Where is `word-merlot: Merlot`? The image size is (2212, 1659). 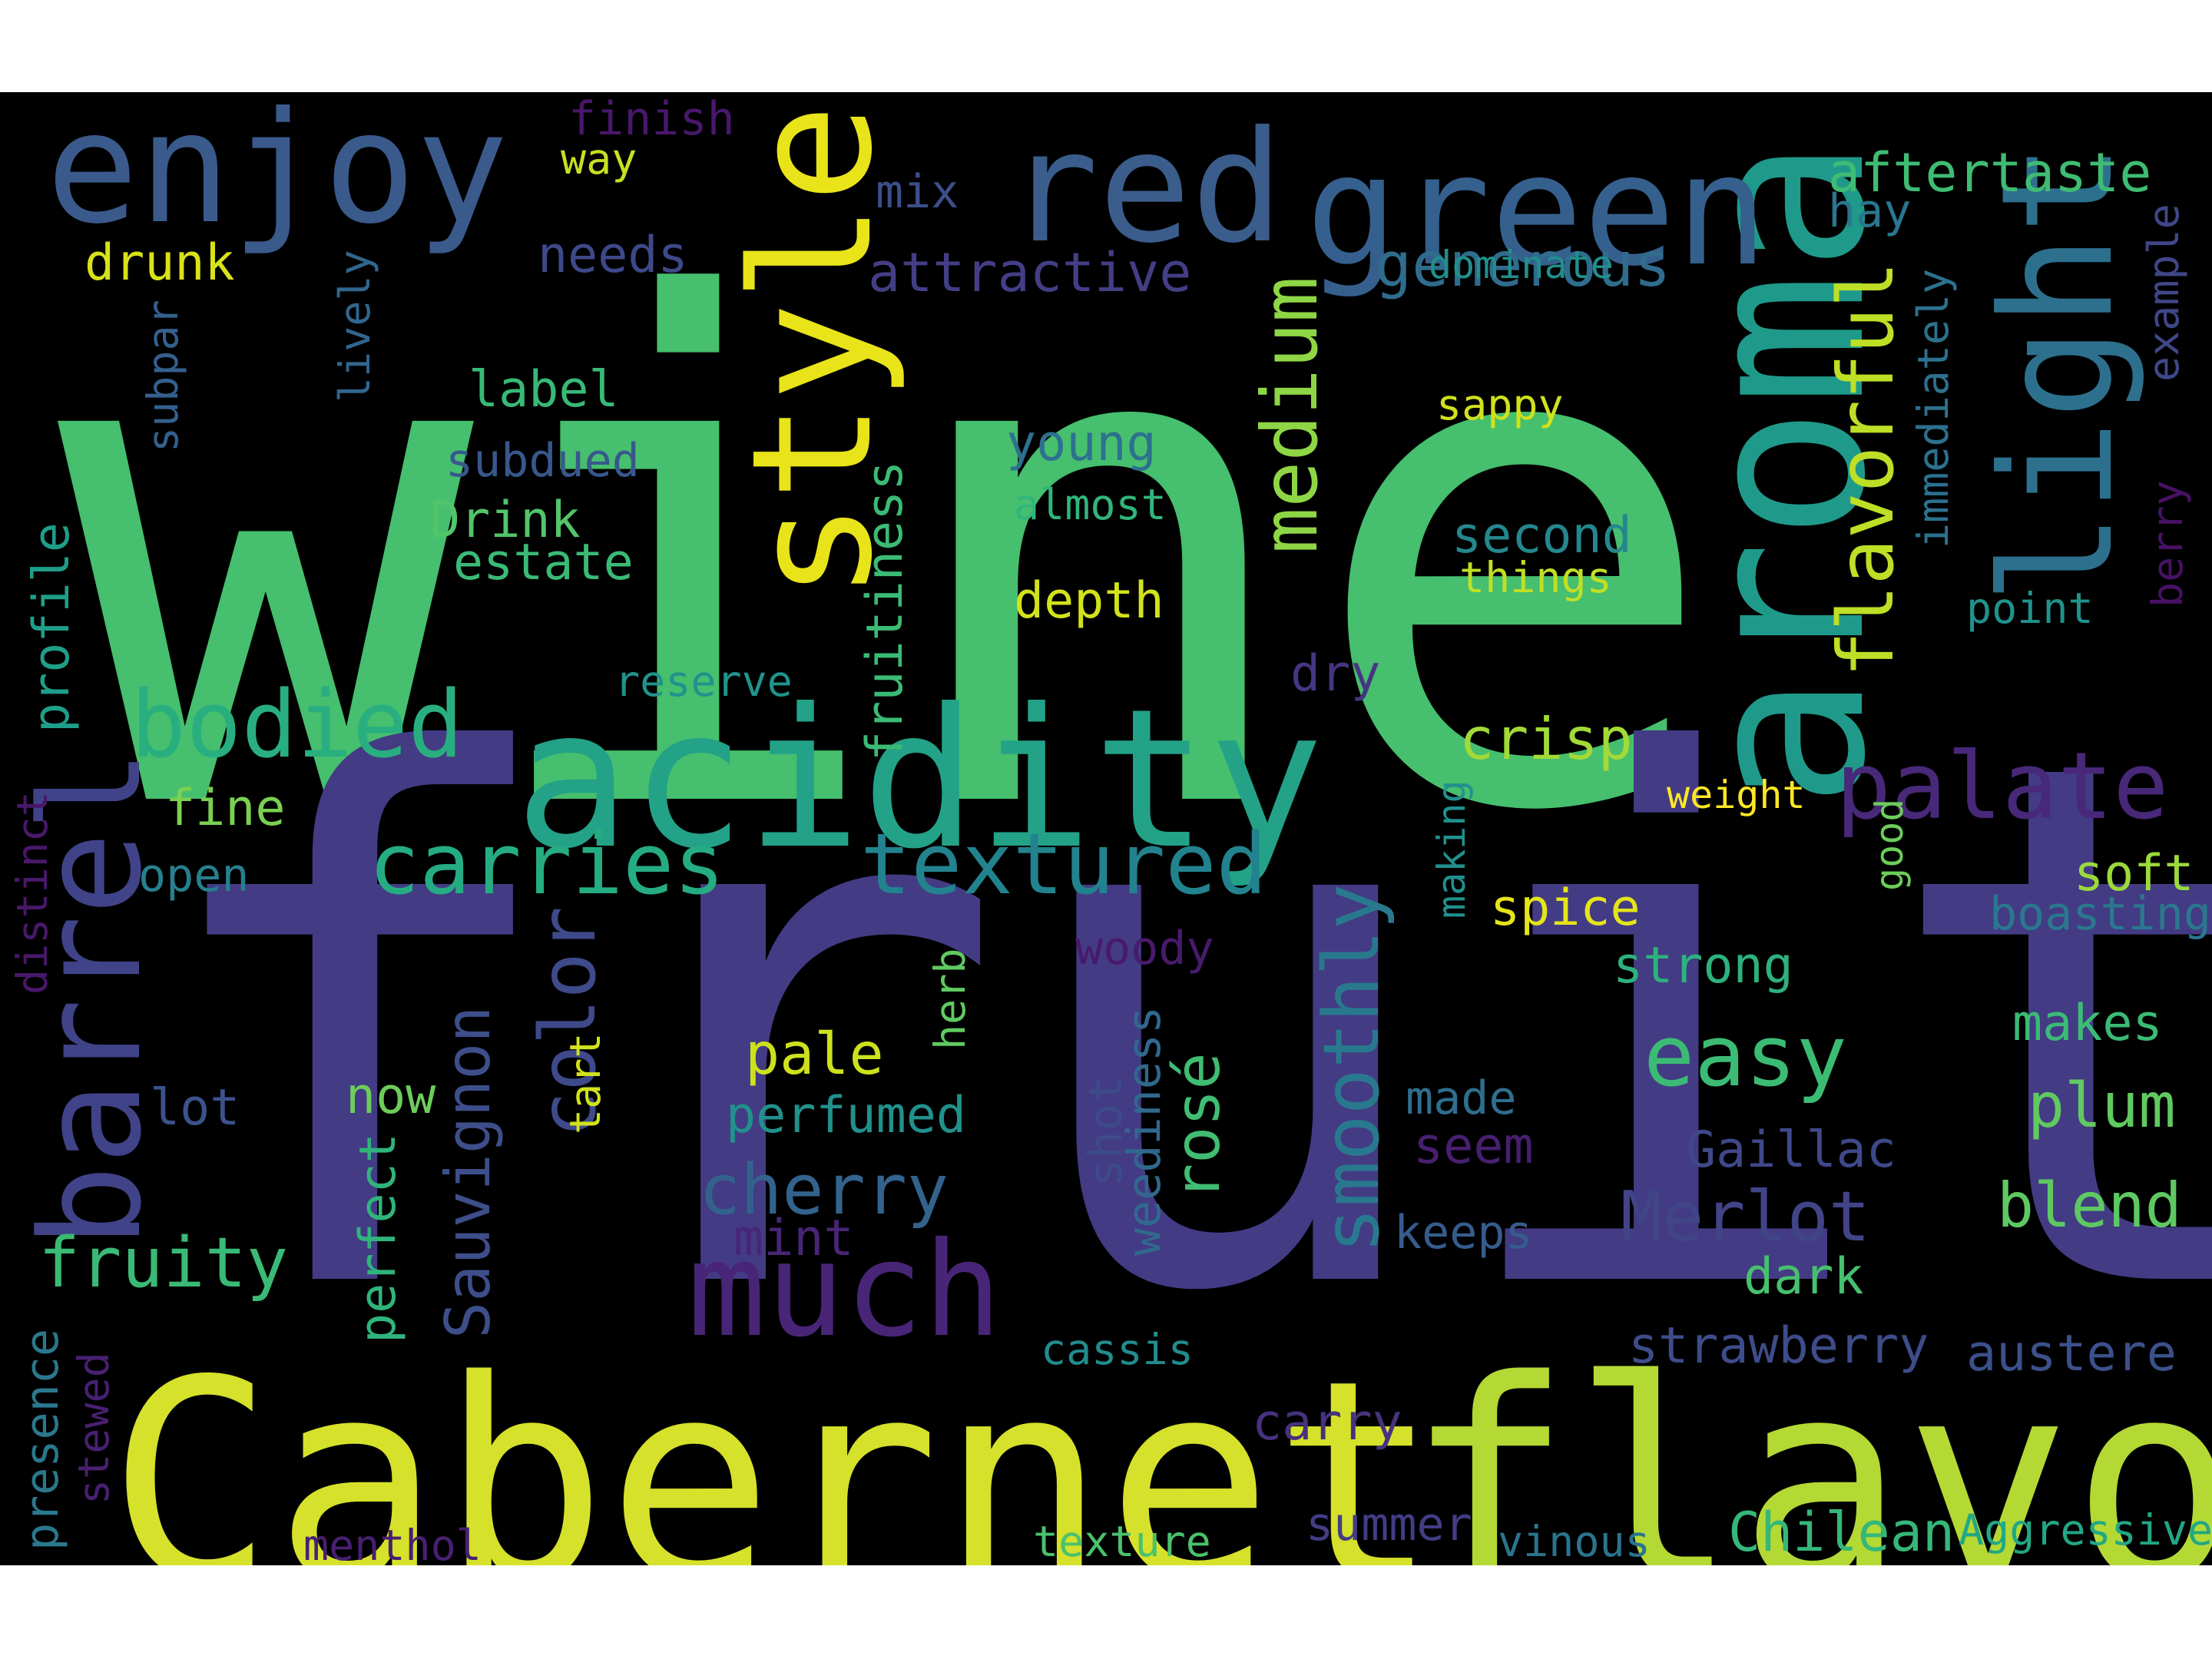 word-merlot: Merlot is located at coordinates (1746, 1217).